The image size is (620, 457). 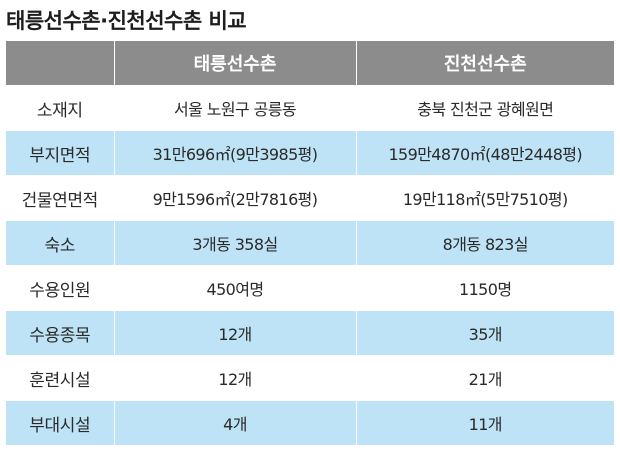 I want to click on cell-jincheon: 충북 진천군 광혜원면, so click(x=485, y=108).